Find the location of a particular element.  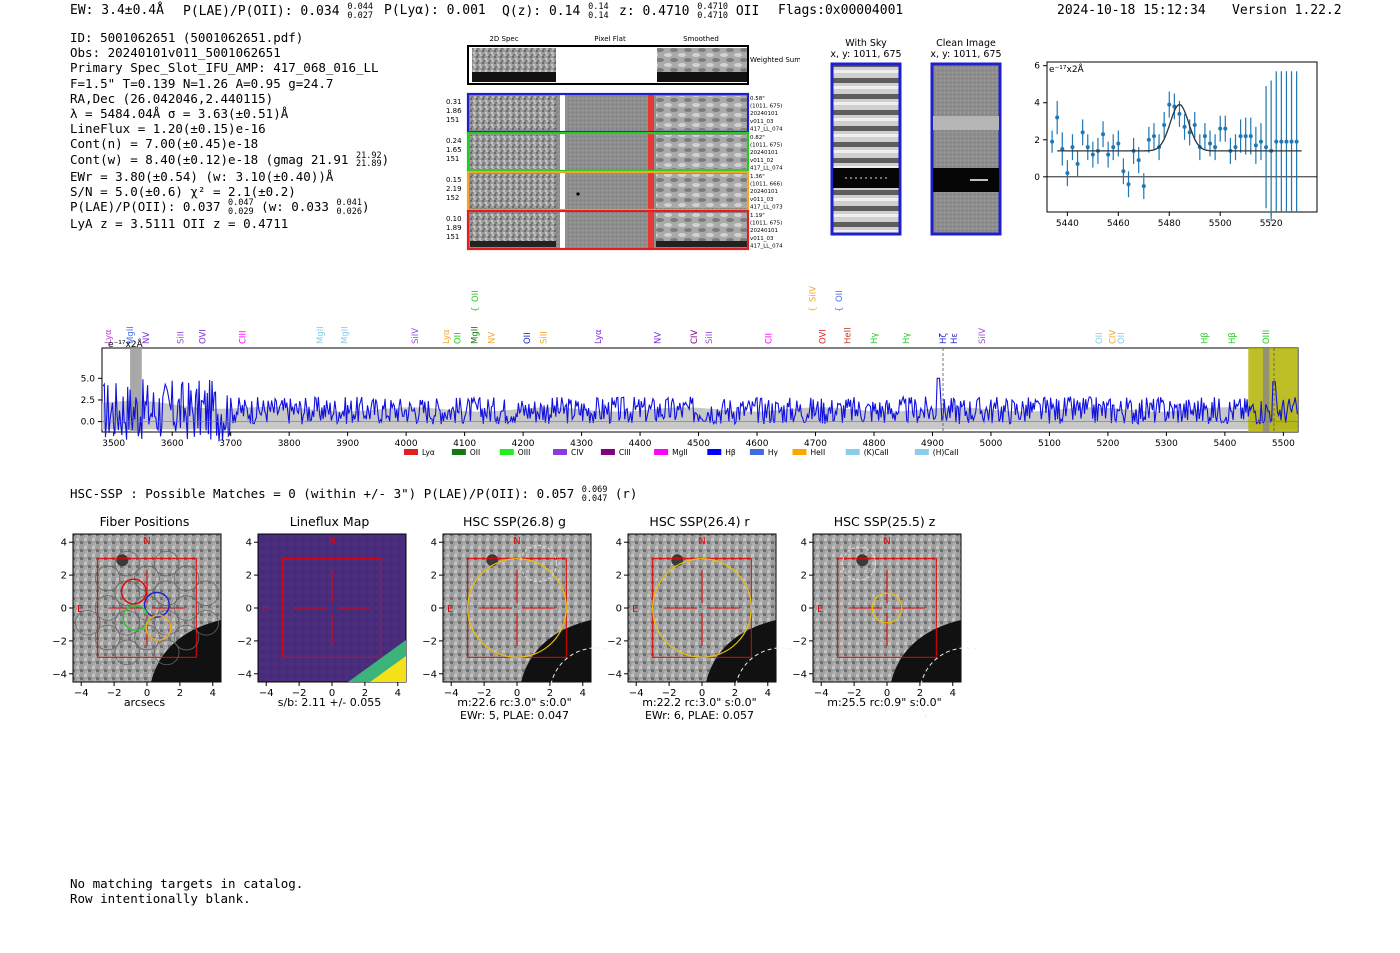

info-obs: Obs: 20240101v011_5001062651 is located at coordinates (175, 53).